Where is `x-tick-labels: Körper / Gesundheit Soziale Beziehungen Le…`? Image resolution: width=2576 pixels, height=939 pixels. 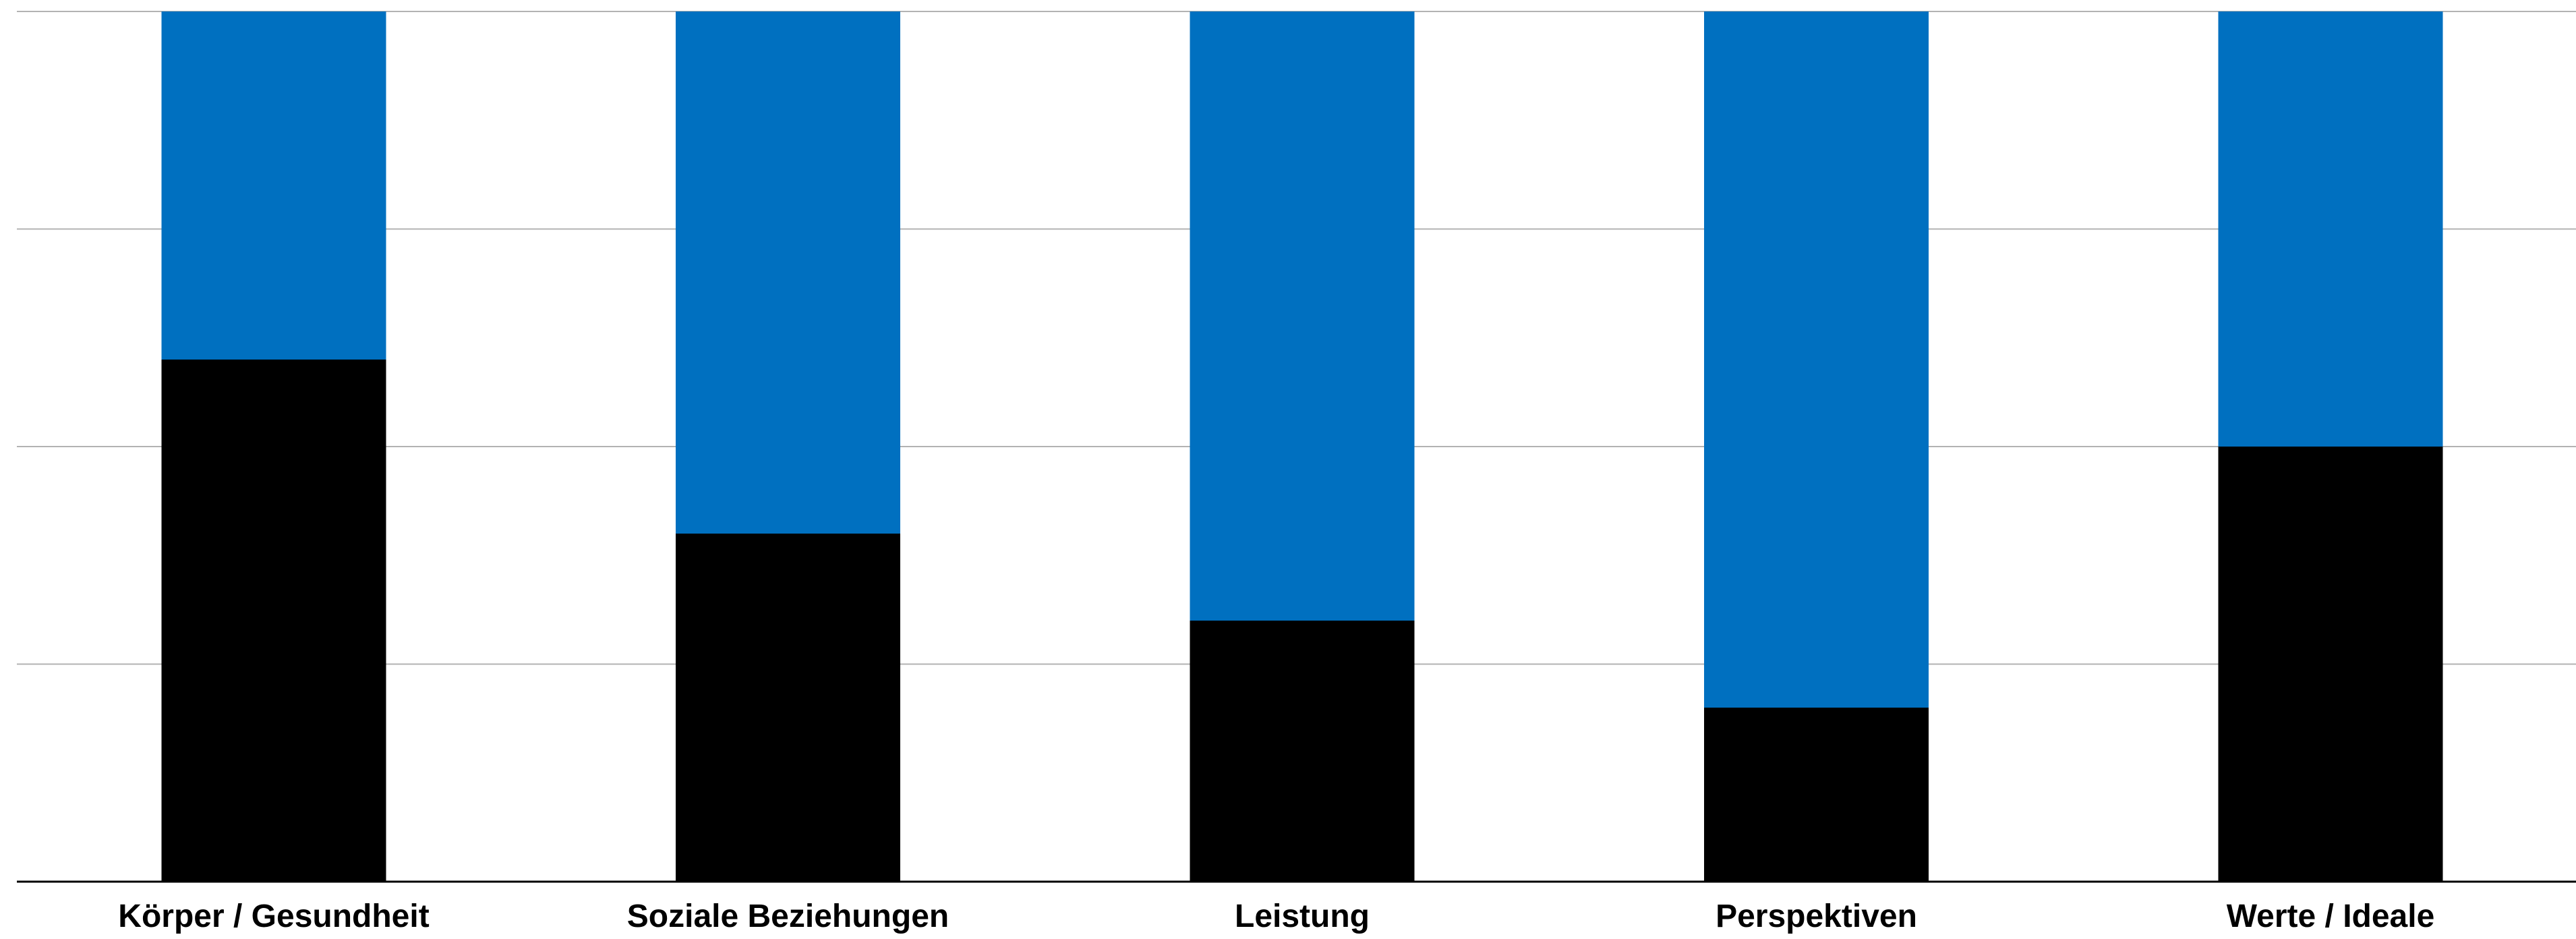 x-tick-labels: Körper / Gesundheit Soziale Beziehungen Le… is located at coordinates (1276, 916).